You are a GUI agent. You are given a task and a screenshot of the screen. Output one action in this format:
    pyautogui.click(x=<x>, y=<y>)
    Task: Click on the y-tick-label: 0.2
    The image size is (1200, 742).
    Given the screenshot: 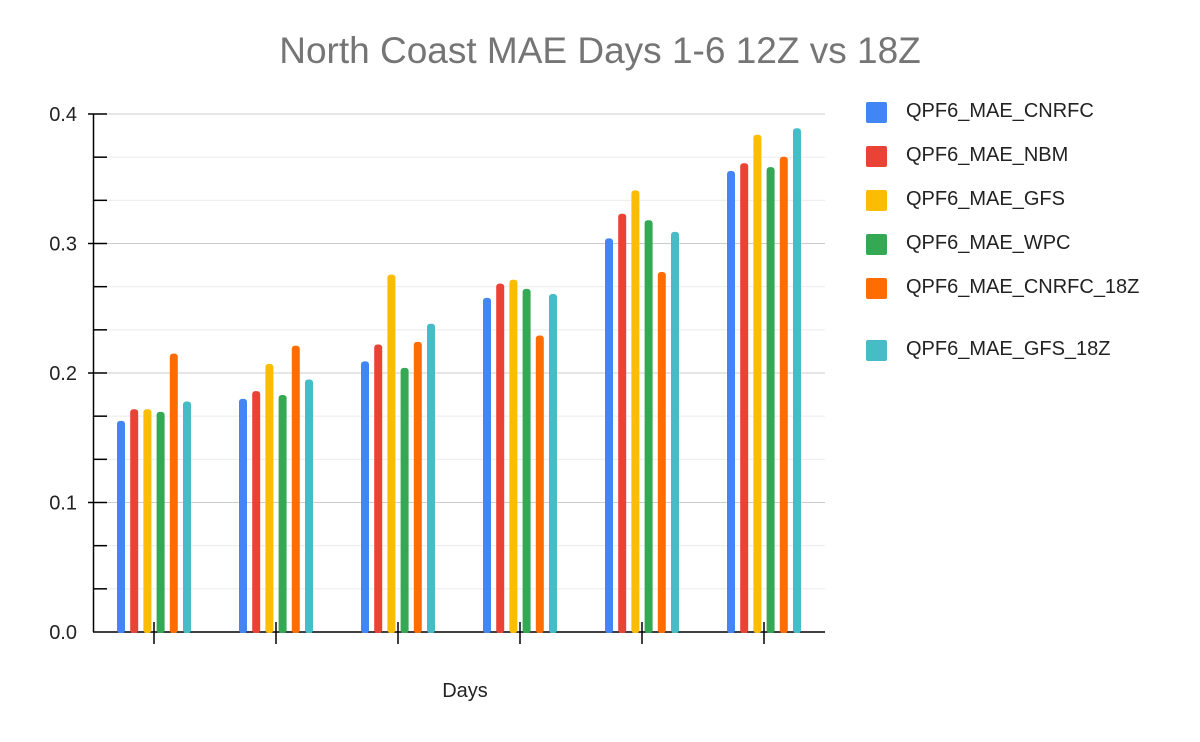 What is the action you would take?
    pyautogui.click(x=63, y=374)
    